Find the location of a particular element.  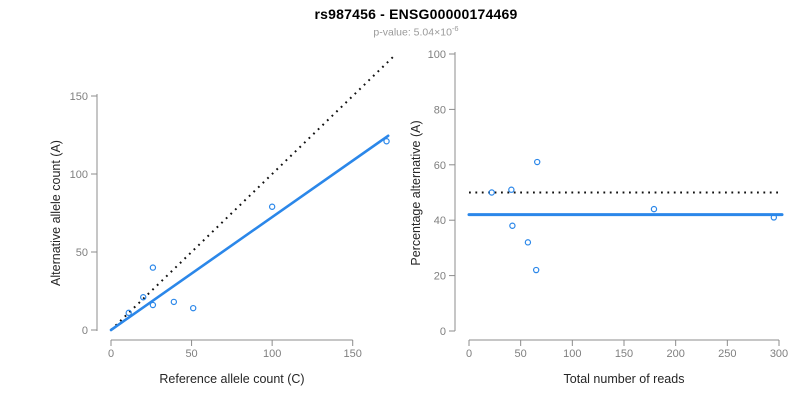

x-tick-label: 200 is located at coordinates (675, 354).